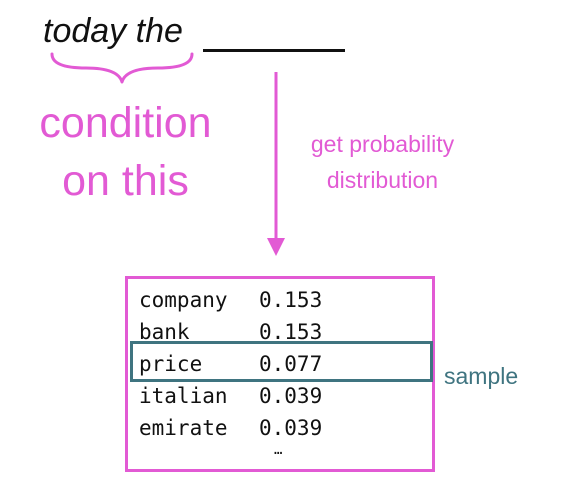 This screenshot has height=488, width=565. Describe the element at coordinates (171, 364) in the screenshot. I see `distribution-word: price` at that location.